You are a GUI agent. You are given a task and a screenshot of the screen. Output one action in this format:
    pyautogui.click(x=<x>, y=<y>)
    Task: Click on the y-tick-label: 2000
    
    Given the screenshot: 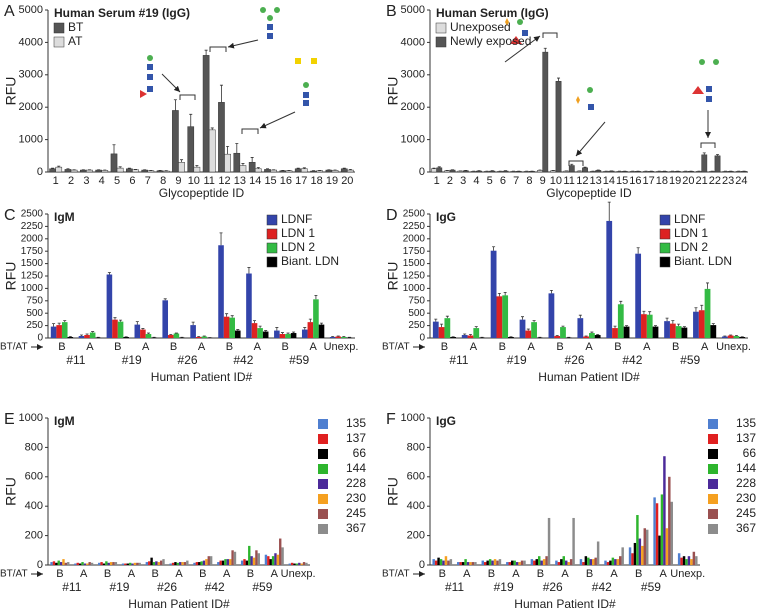 What is the action you would take?
    pyautogui.click(x=413, y=107)
    